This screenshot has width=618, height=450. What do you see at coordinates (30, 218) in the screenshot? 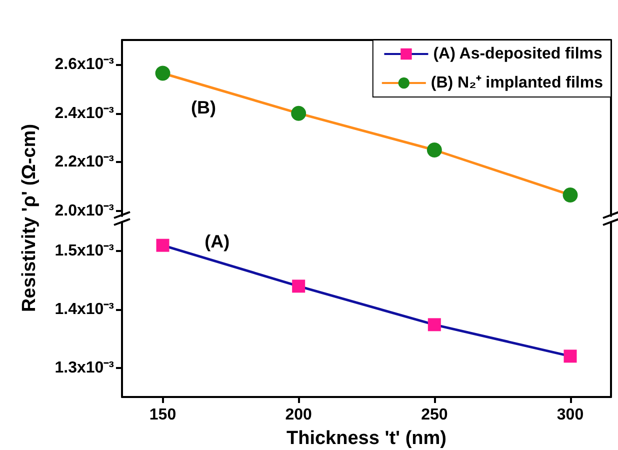
I see `y-axis-title: Resistivity 'ρ' (Ω-cm)` at bounding box center [30, 218].